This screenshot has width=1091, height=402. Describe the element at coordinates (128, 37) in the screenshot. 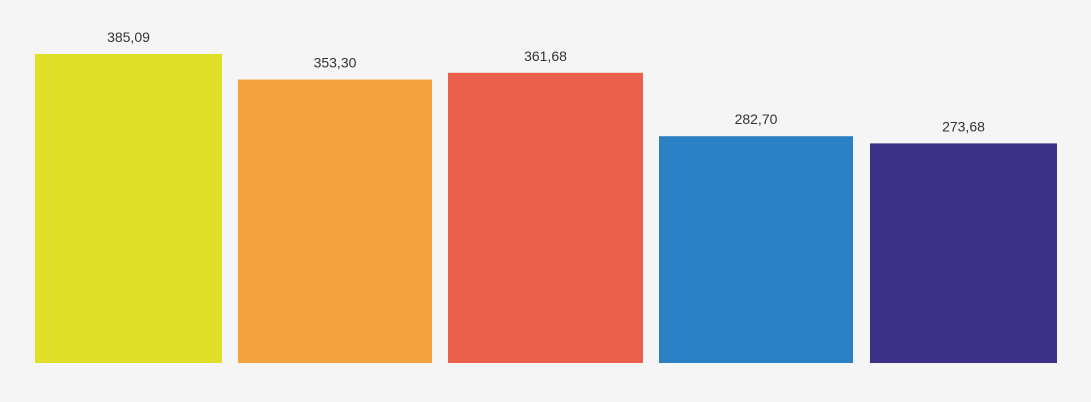

I see `bar-value-label-1: 385,09` at that location.